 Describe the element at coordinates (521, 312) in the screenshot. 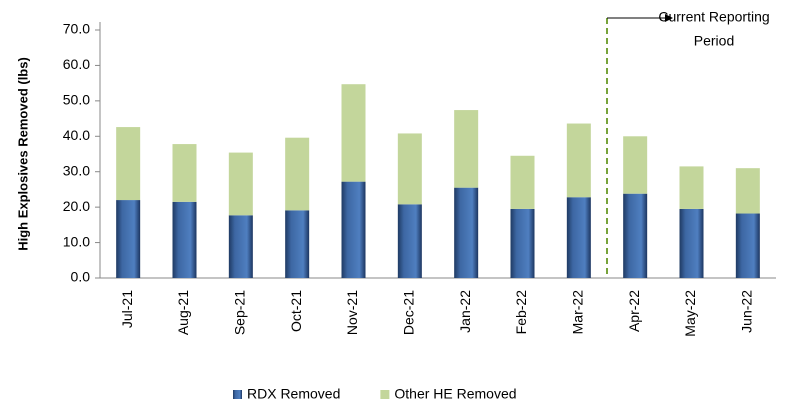

I see `x-tick-label: Feb-22` at that location.